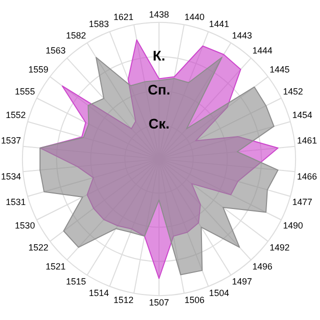  I want to click on spoke-label: 1512, so click(124, 300).